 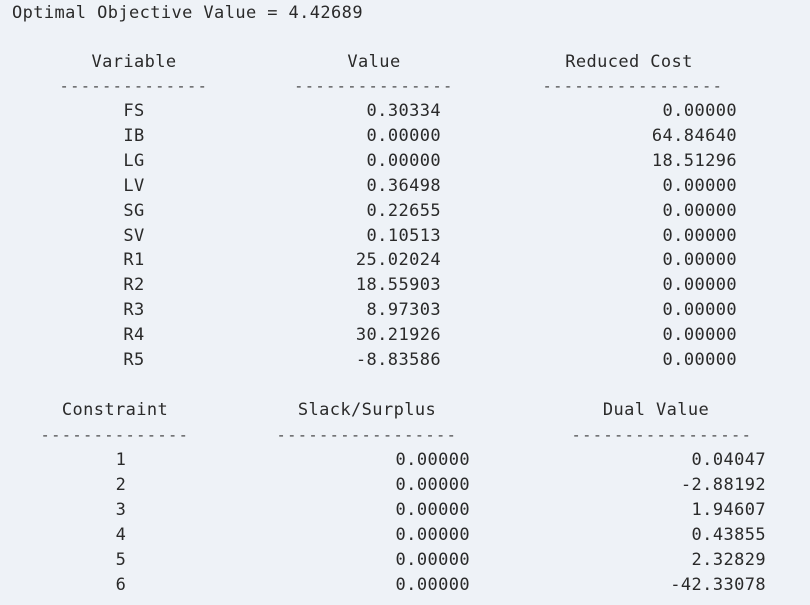 I want to click on variable-value: 18.55903, so click(x=398, y=285).